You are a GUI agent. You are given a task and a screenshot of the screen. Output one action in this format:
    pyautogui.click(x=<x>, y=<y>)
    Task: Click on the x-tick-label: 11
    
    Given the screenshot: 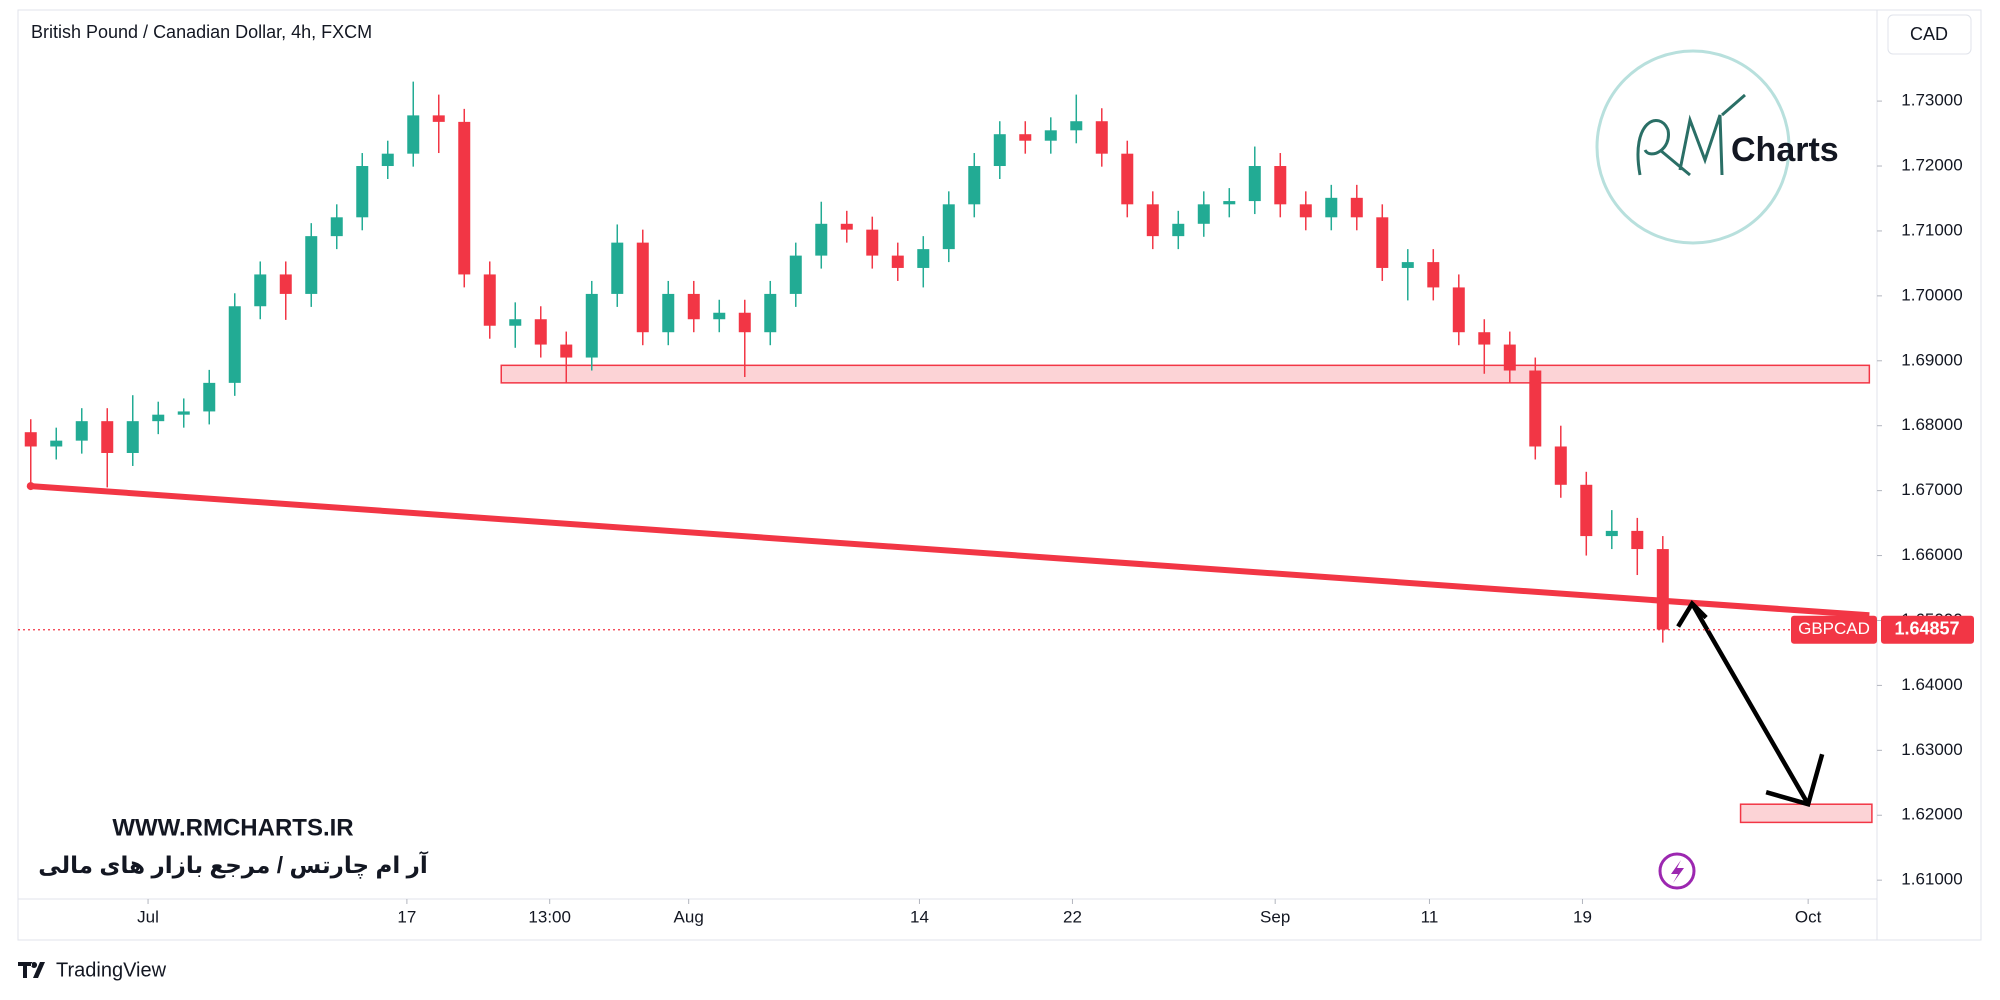 What is the action you would take?
    pyautogui.click(x=1430, y=916)
    